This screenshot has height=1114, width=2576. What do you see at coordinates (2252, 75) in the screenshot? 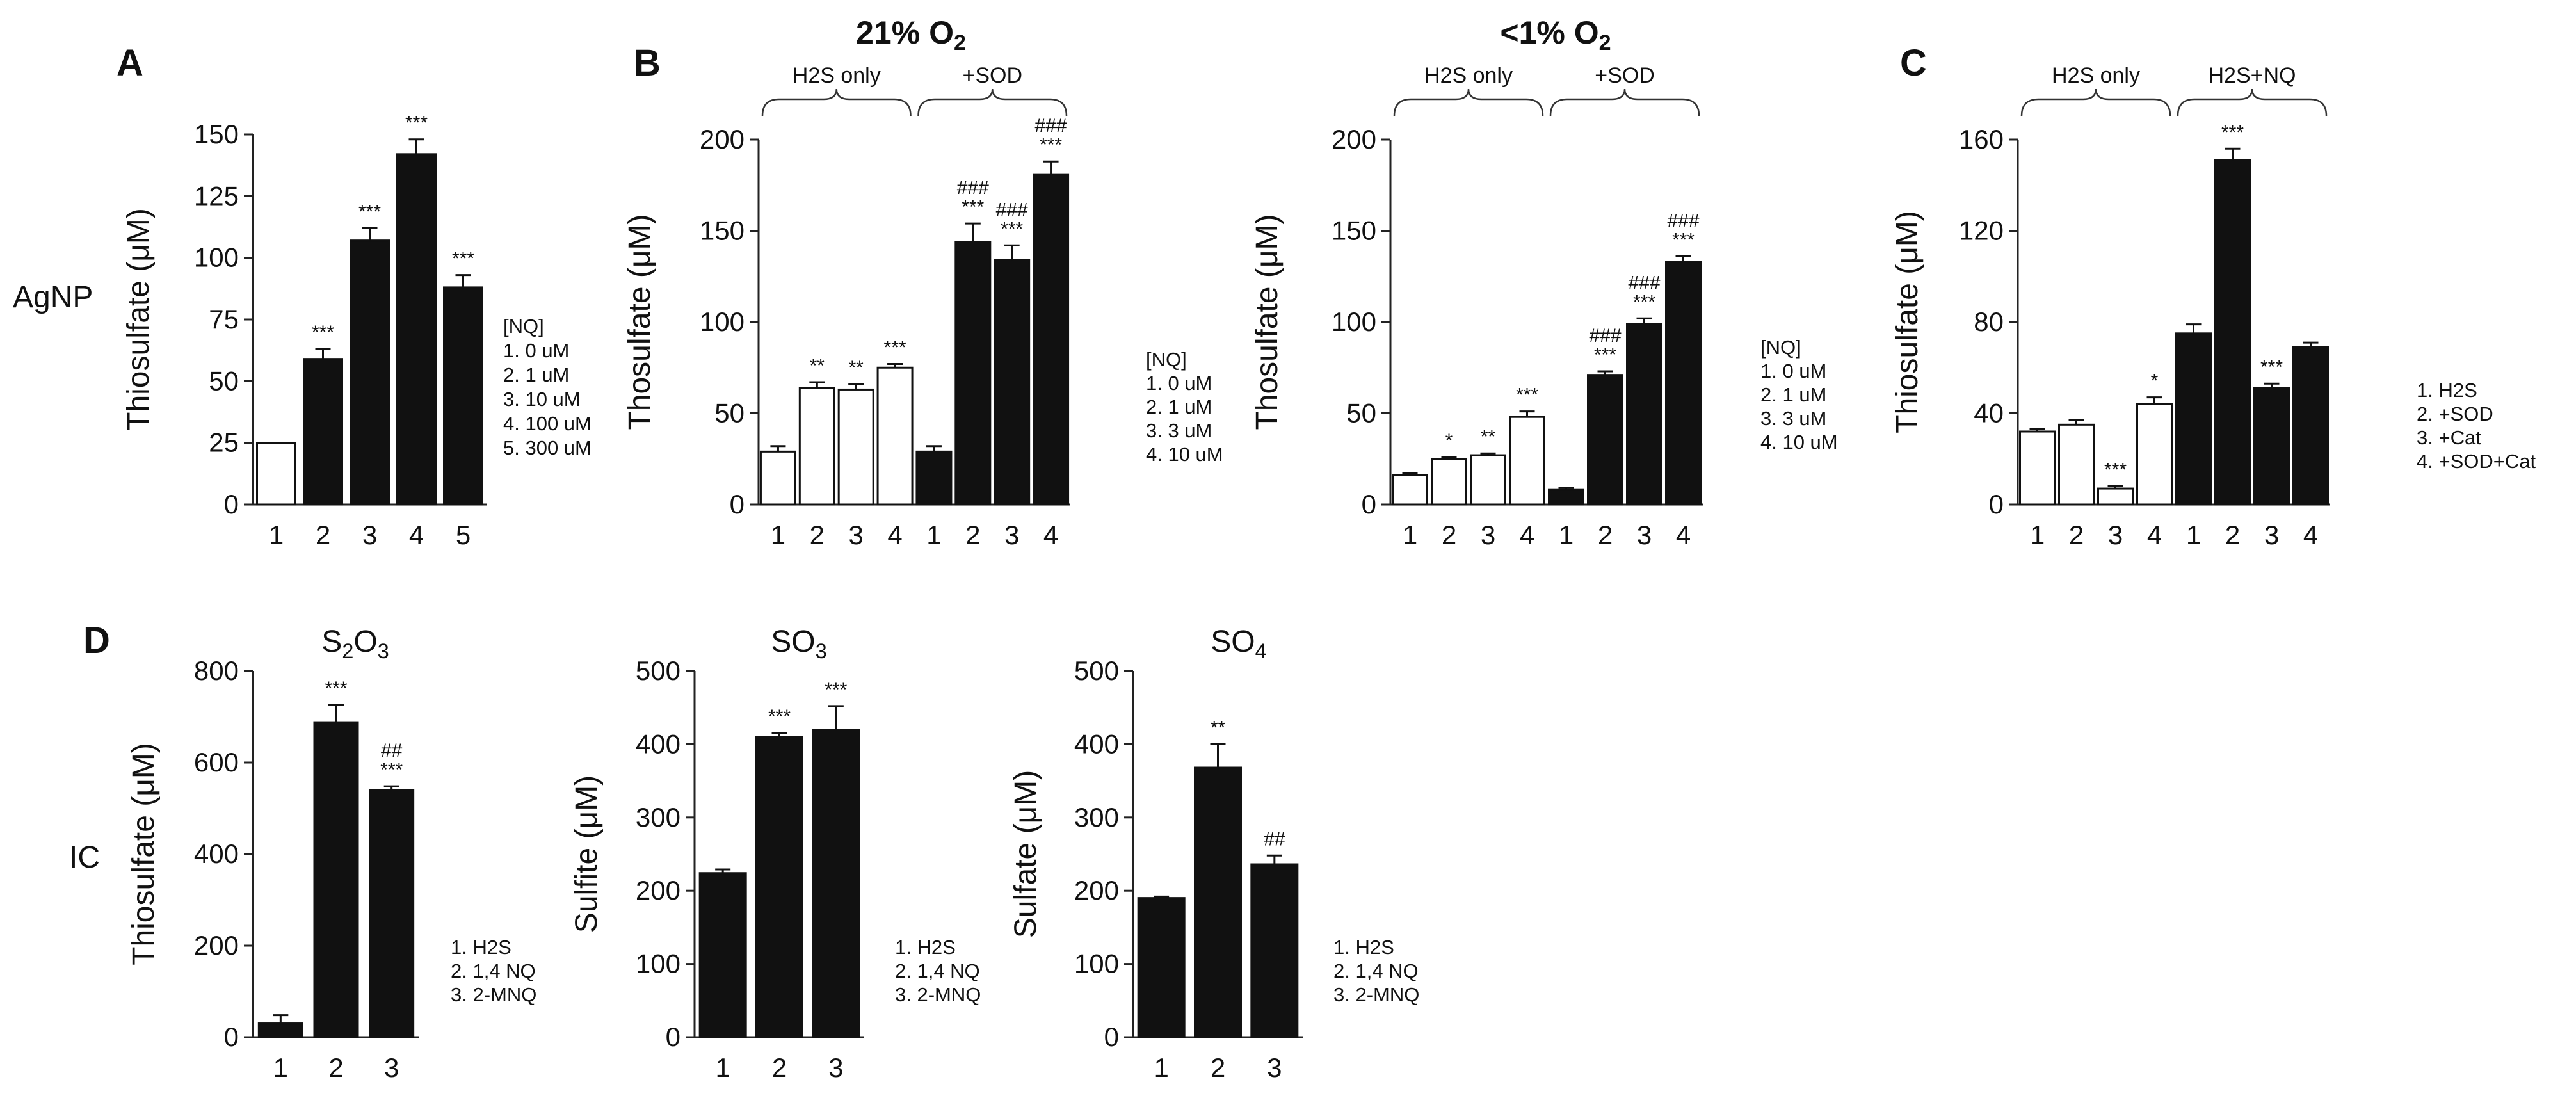
I see `group-label: H2S+NQ` at bounding box center [2252, 75].